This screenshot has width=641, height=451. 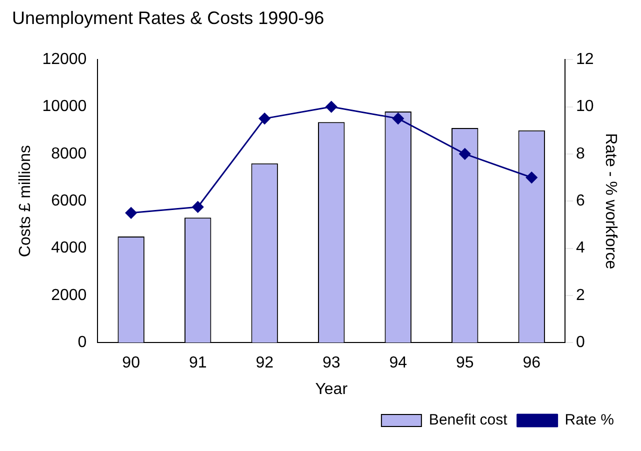 What do you see at coordinates (589, 420) in the screenshot?
I see `legend-label: Rate %` at bounding box center [589, 420].